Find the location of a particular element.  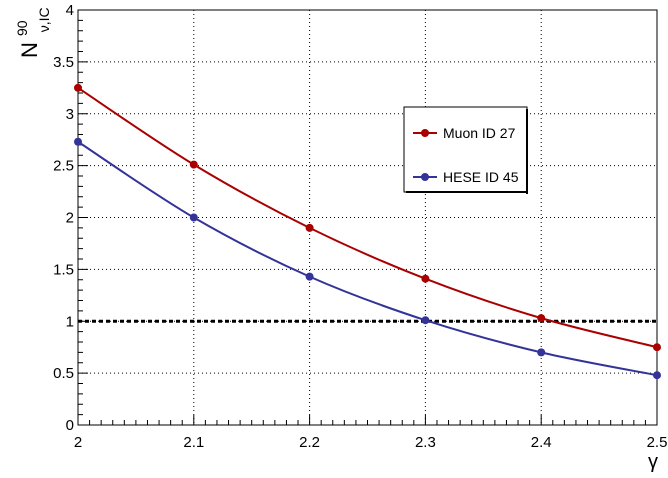

y-axis-label-subscript: ν,IC is located at coordinates (44, 19).